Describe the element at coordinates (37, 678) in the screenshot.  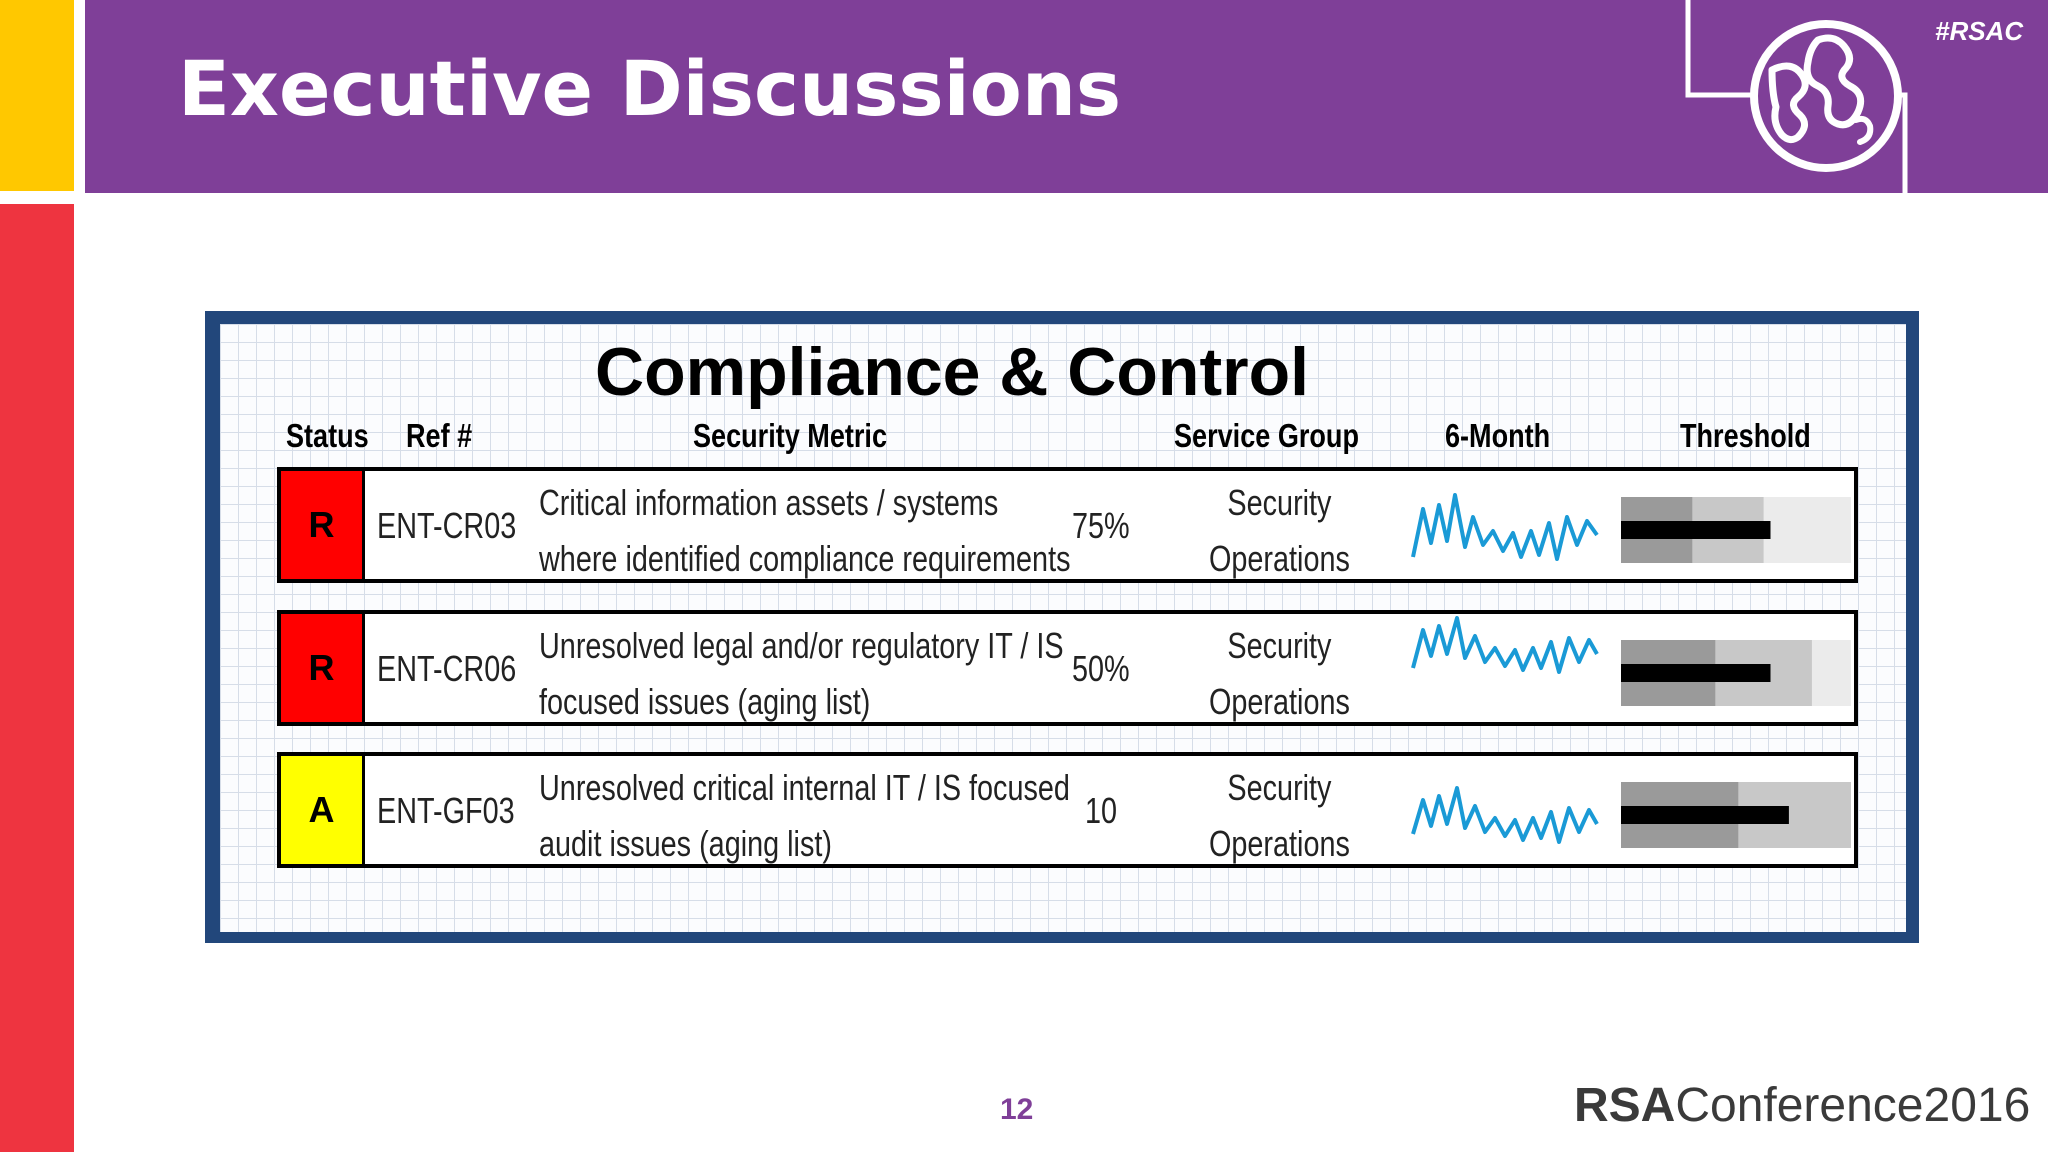
I see `accent-bar-red` at that location.